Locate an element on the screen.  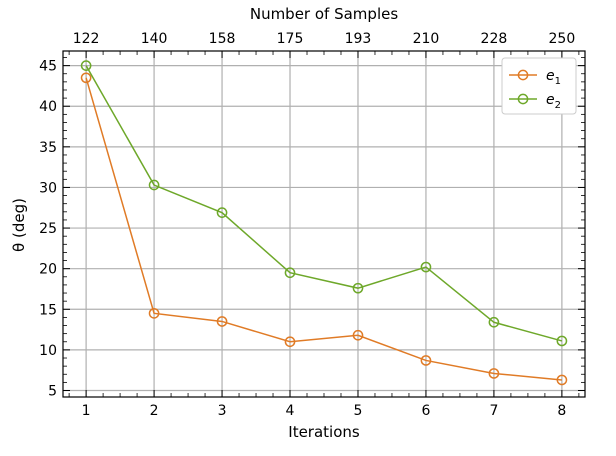
x-tick-label: 6 is located at coordinates (425, 411).